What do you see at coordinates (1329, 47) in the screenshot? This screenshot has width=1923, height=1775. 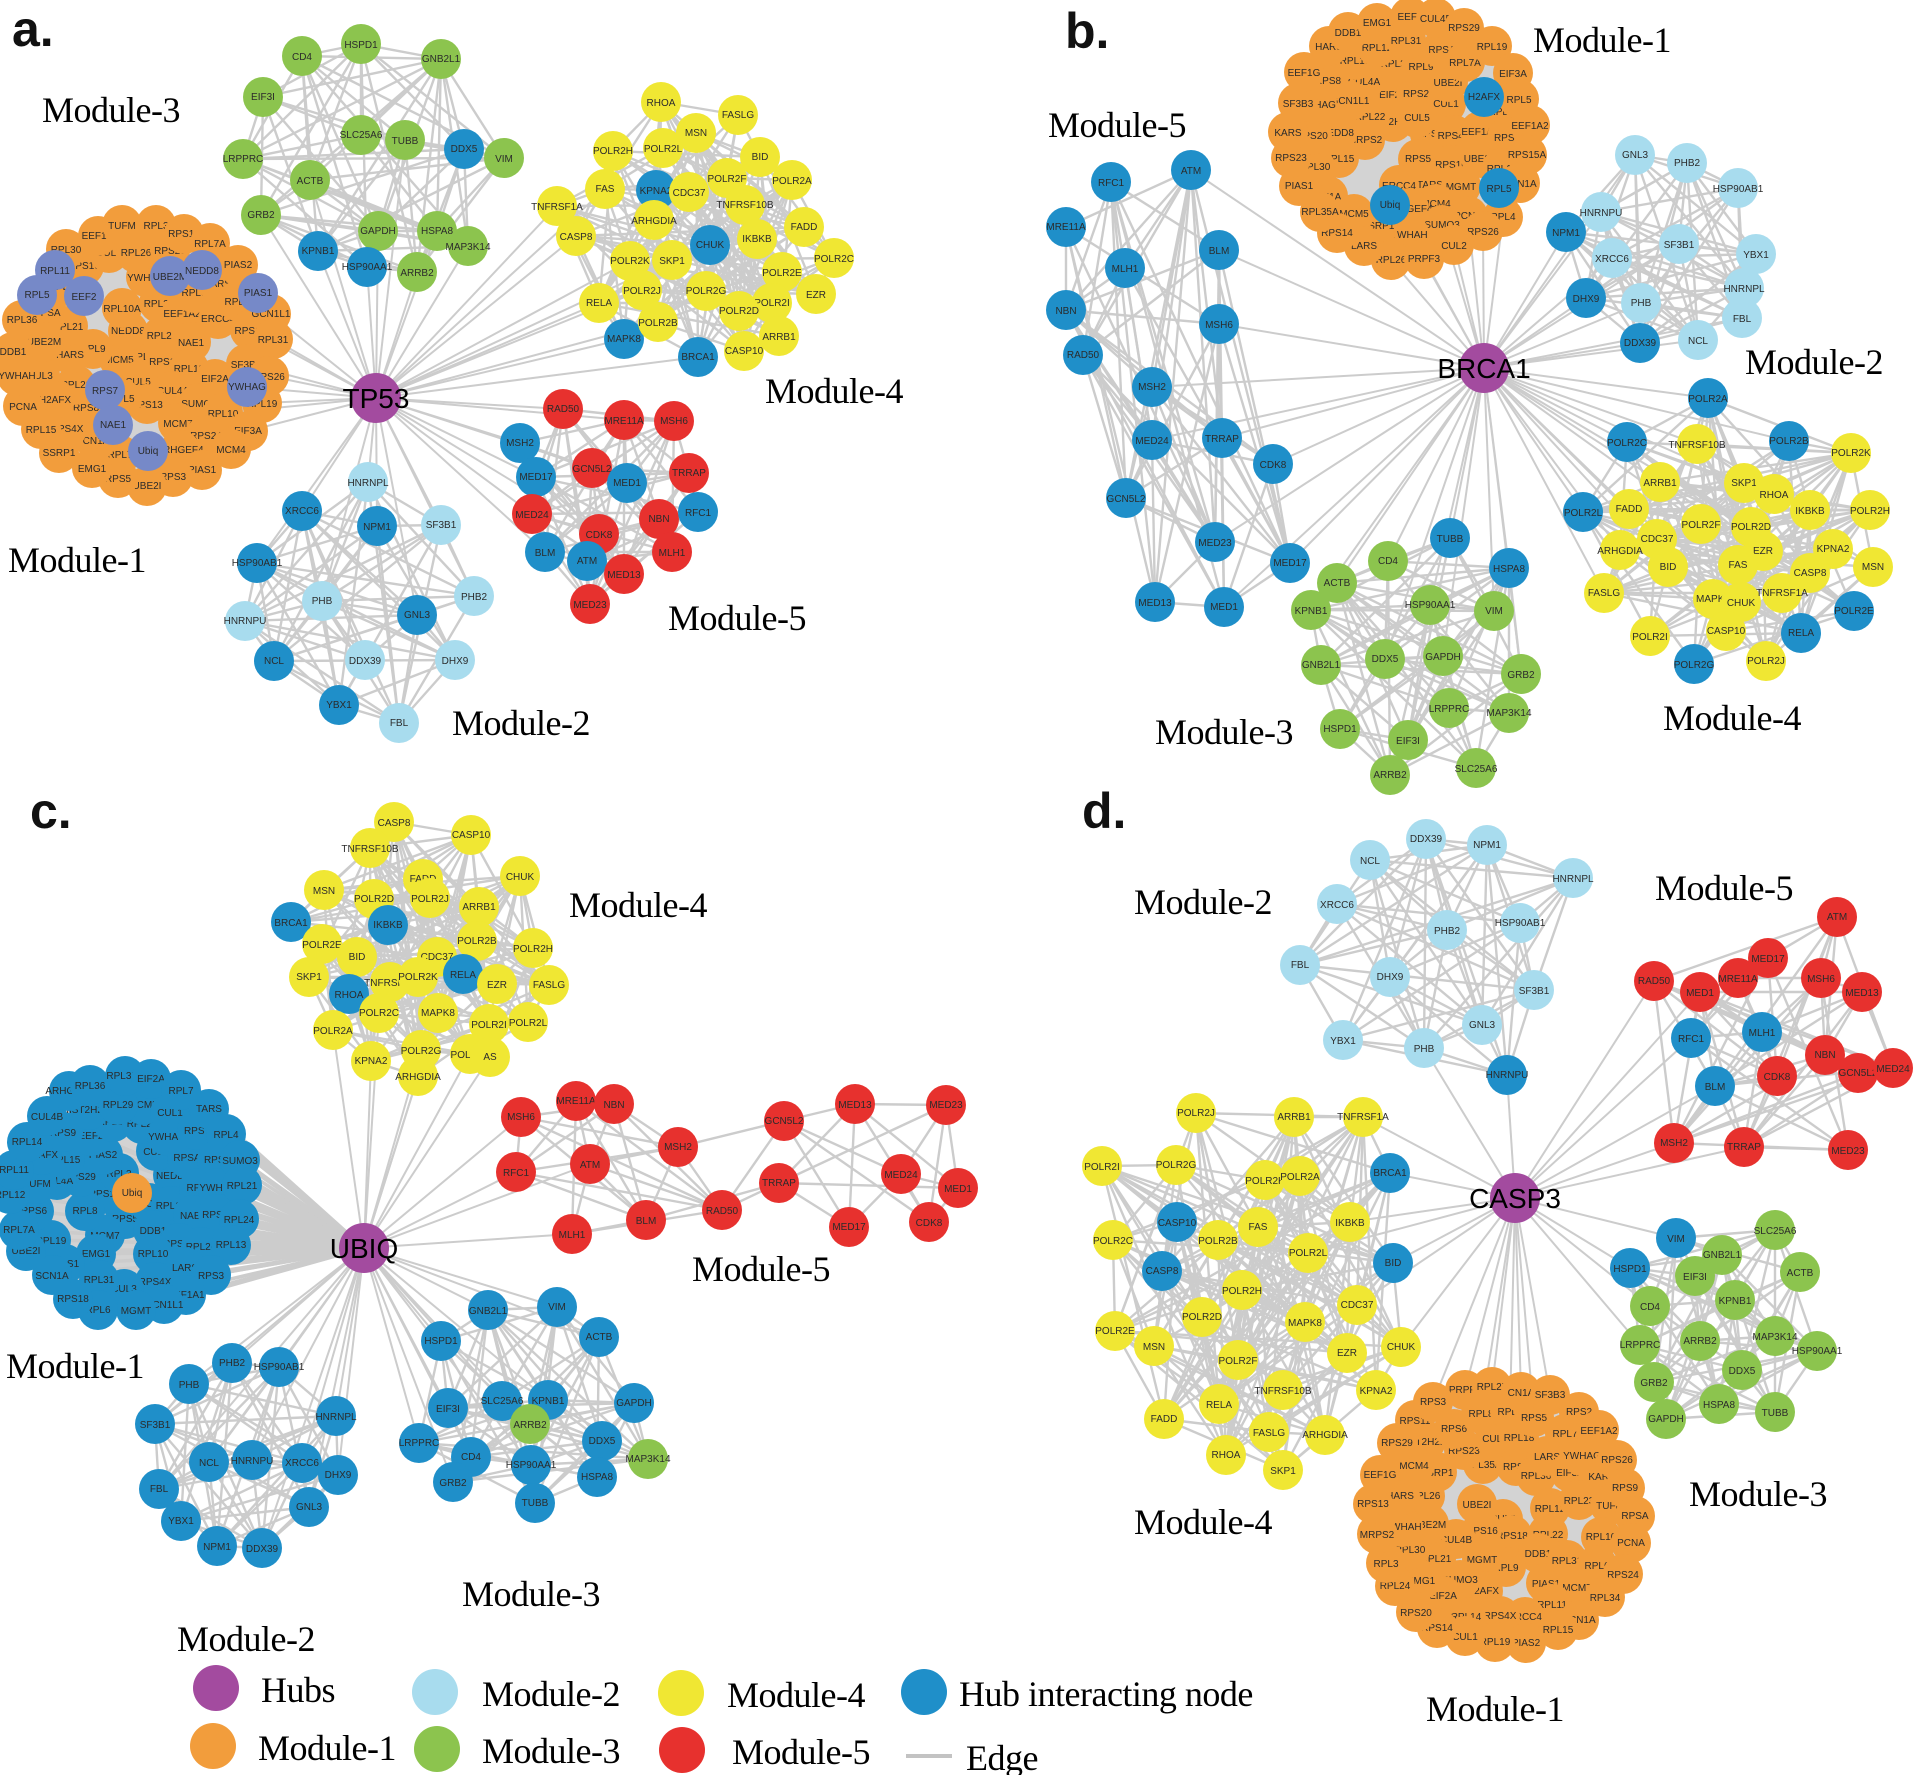 I see `svg-text: HARS` at bounding box center [1329, 47].